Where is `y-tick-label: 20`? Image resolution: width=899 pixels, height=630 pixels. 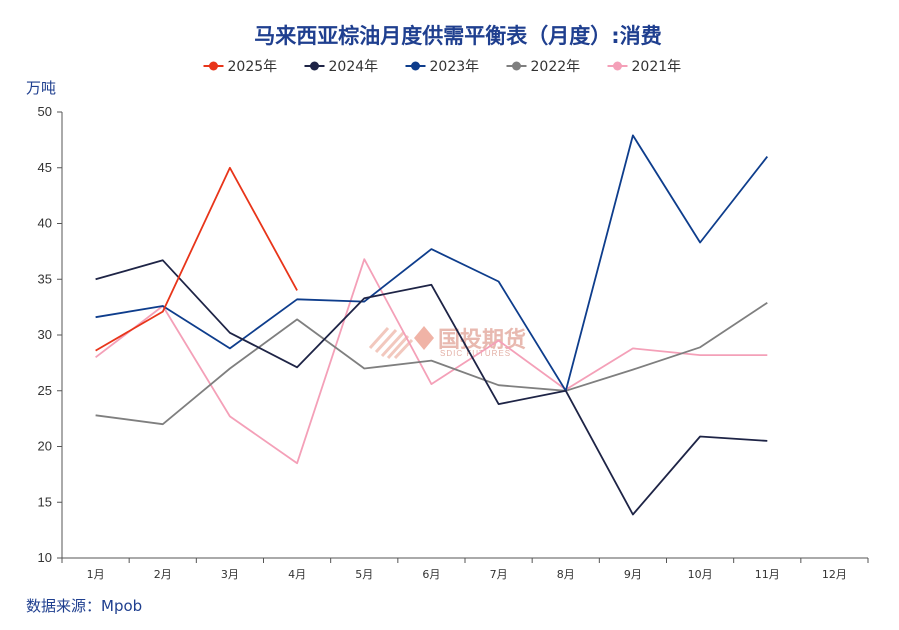 y-tick-label: 20 is located at coordinates (45, 446).